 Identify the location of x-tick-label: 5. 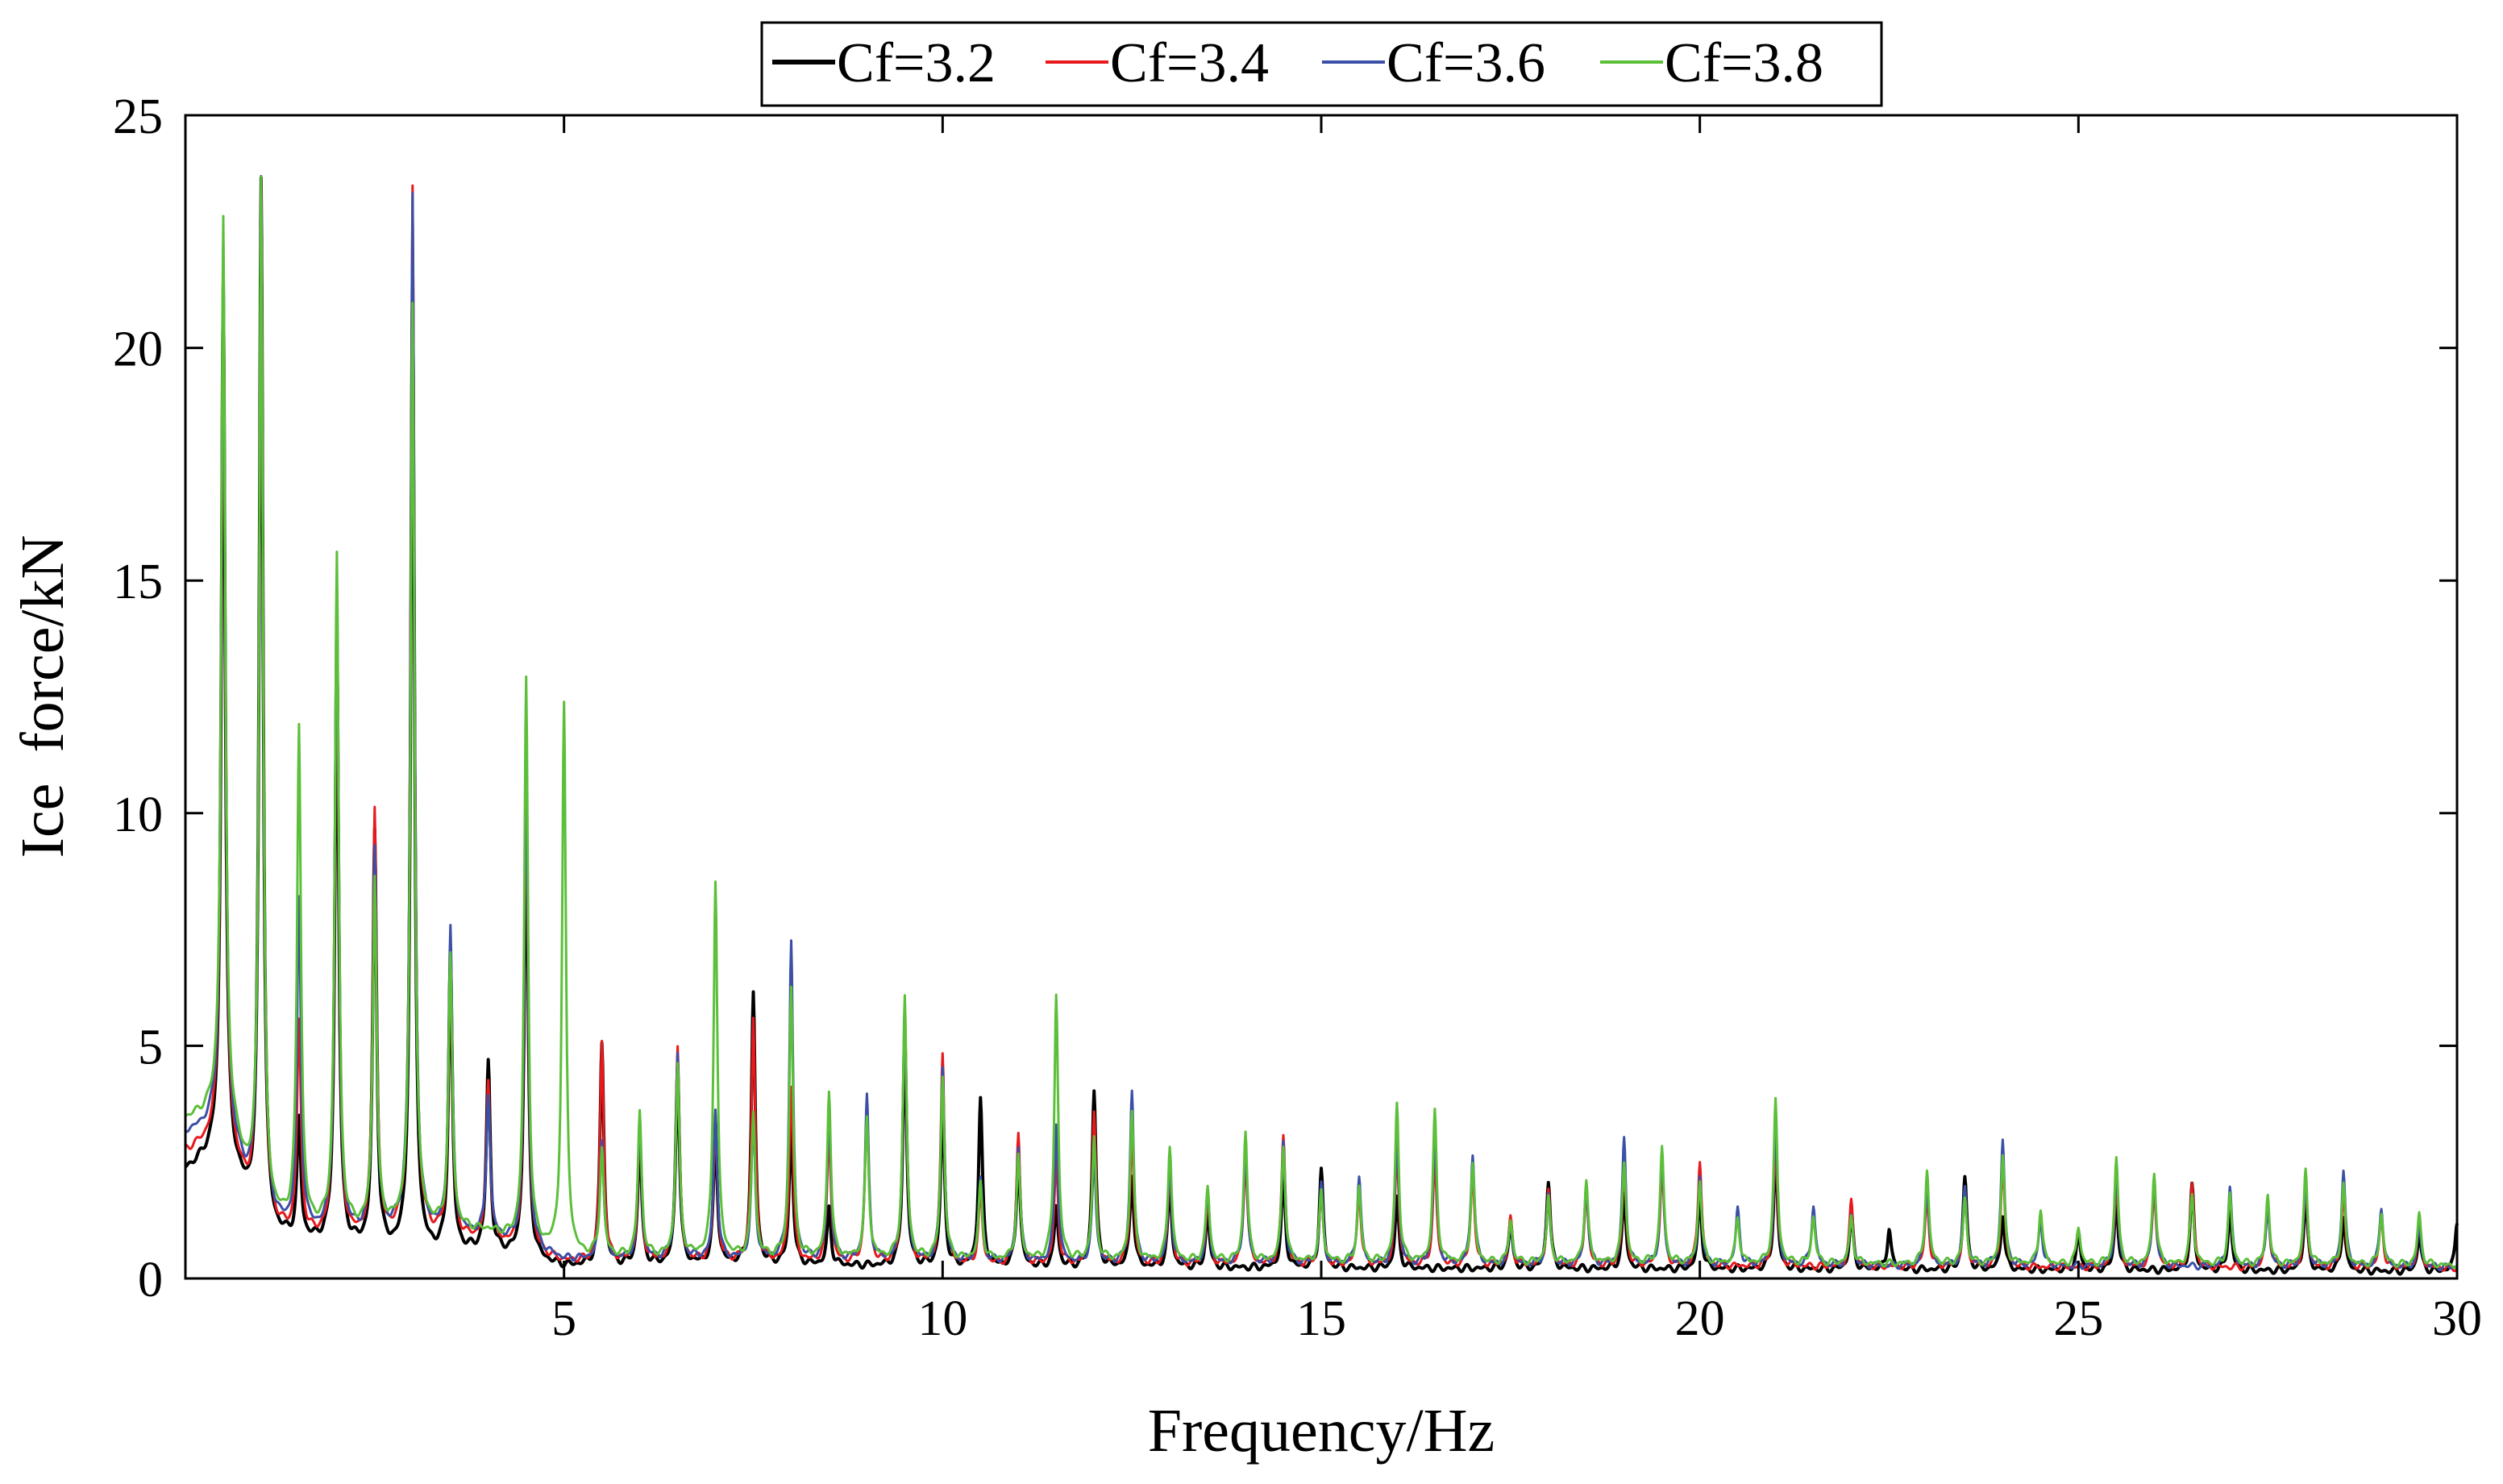
(563, 1318).